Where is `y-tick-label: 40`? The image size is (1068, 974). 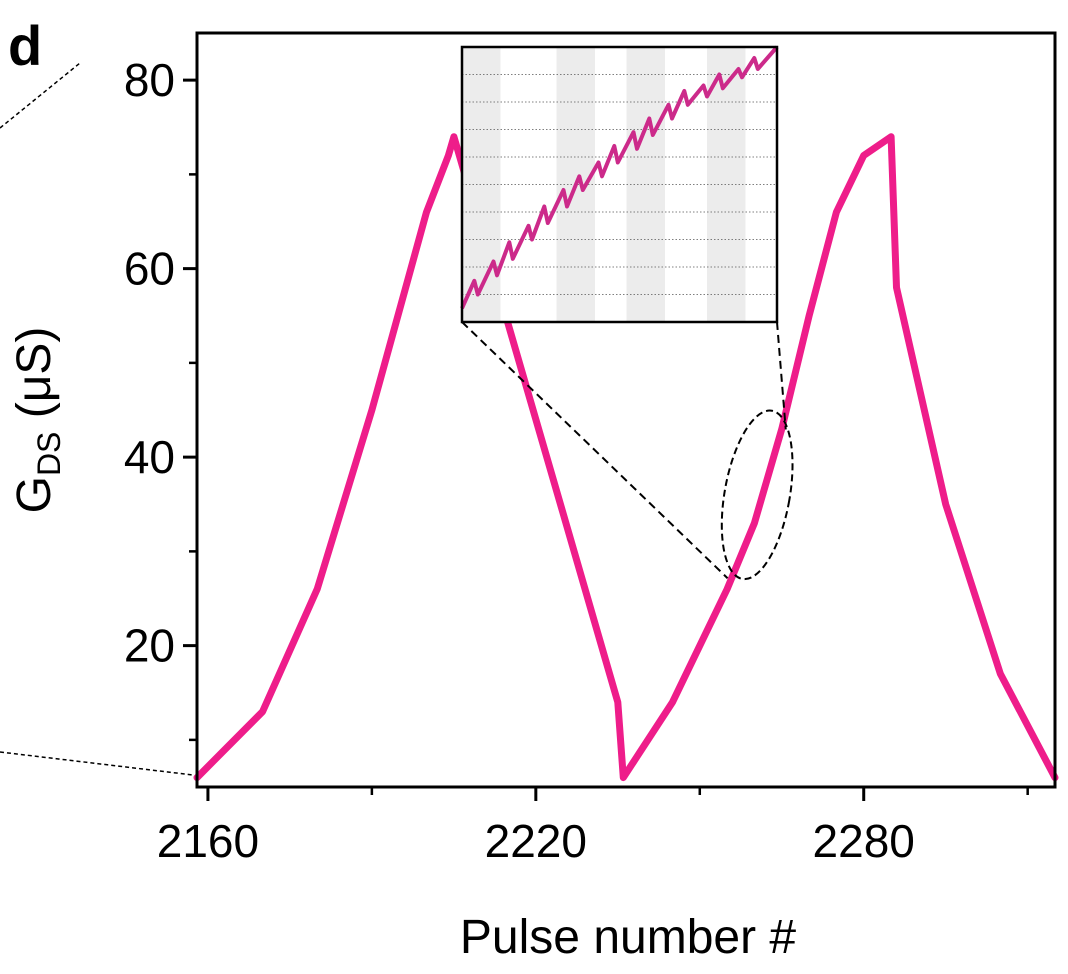 y-tick-label: 40 is located at coordinates (149, 457).